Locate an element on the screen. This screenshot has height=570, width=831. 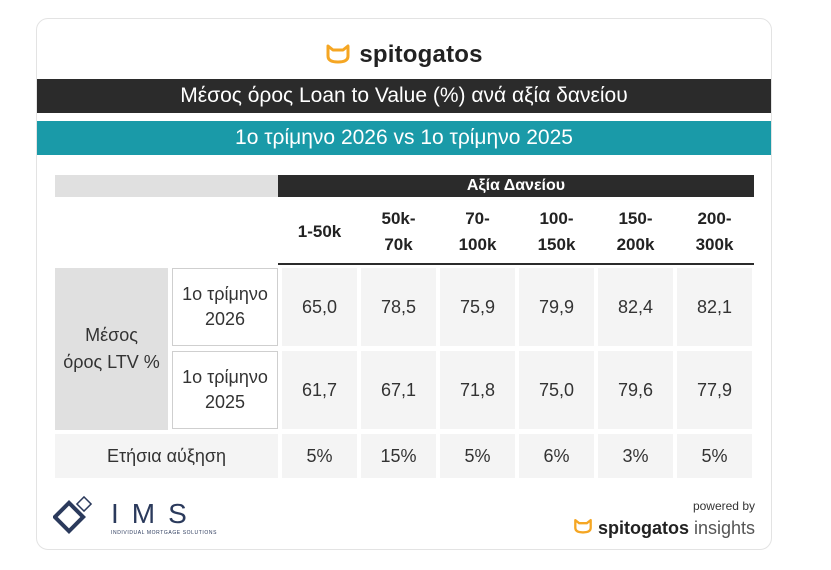
table-cell: 79,9 is located at coordinates (556, 307).